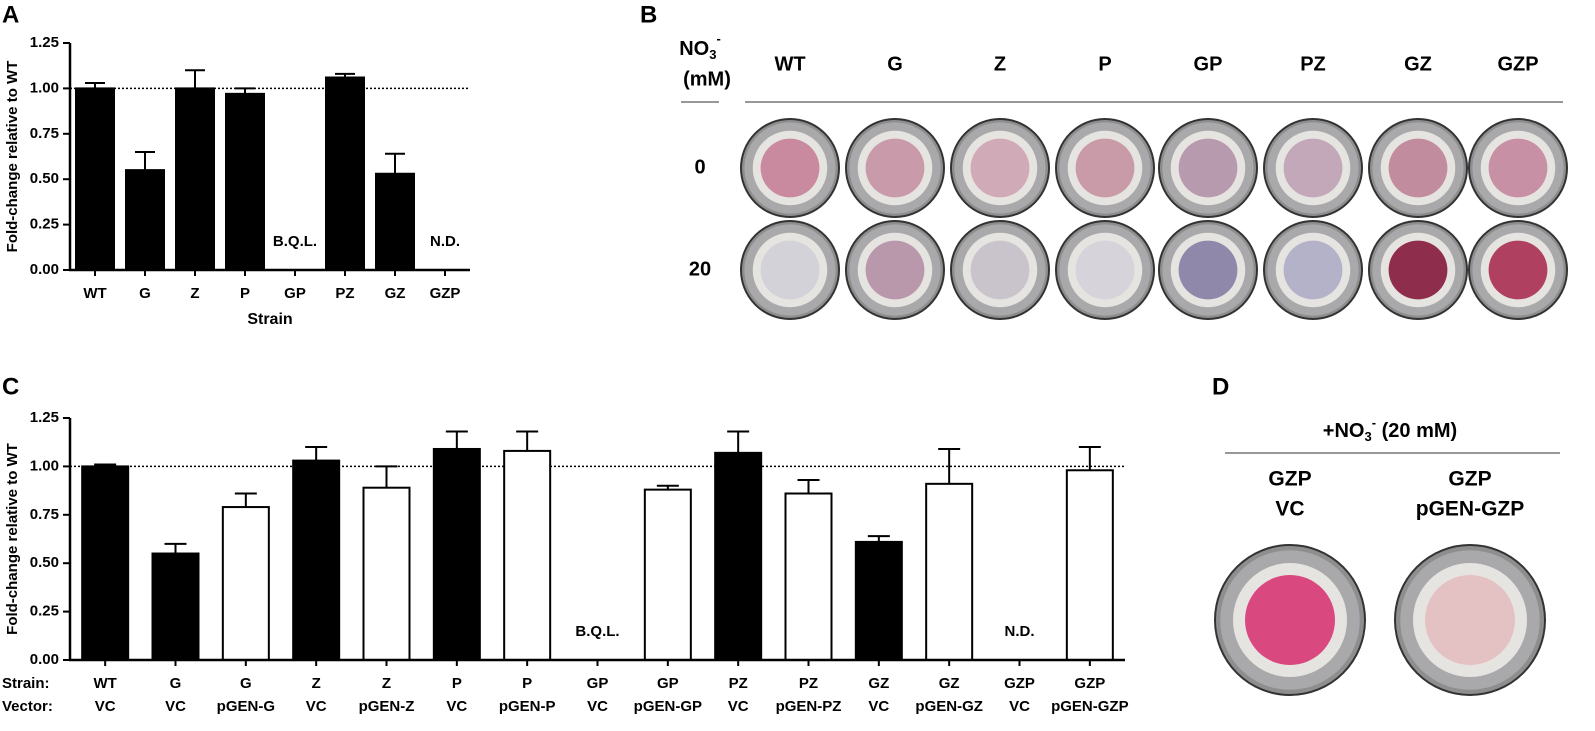  Describe the element at coordinates (269, 319) in the screenshot. I see `x-axis-label: Strain` at that location.